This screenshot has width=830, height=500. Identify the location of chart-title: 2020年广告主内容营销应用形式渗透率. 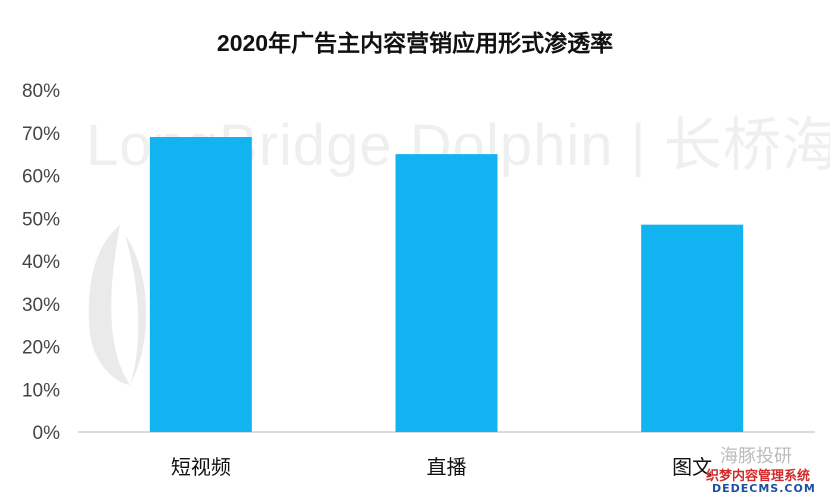
(415, 43).